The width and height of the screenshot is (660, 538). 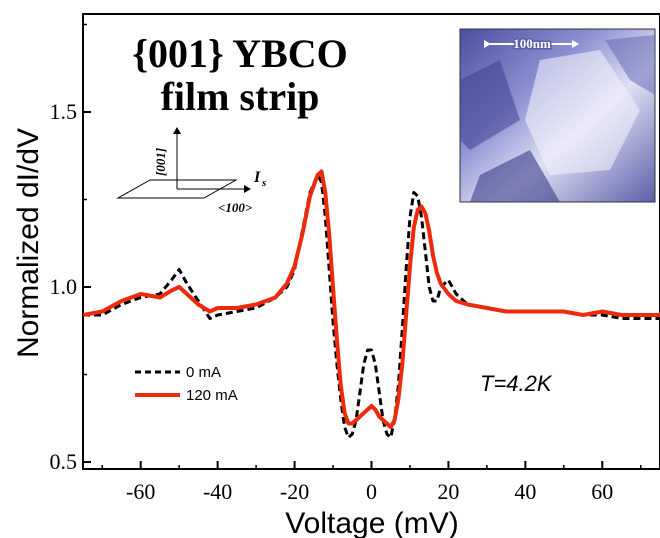 I want to click on scale-bar-label: 100nm, so click(x=532, y=43).